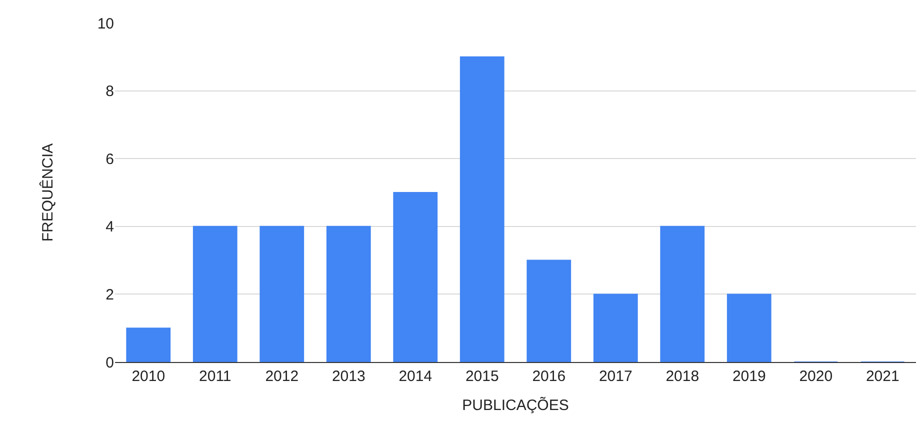 The height and width of the screenshot is (426, 921). Describe the element at coordinates (110, 227) in the screenshot. I see `y-tick-label: 4` at that location.